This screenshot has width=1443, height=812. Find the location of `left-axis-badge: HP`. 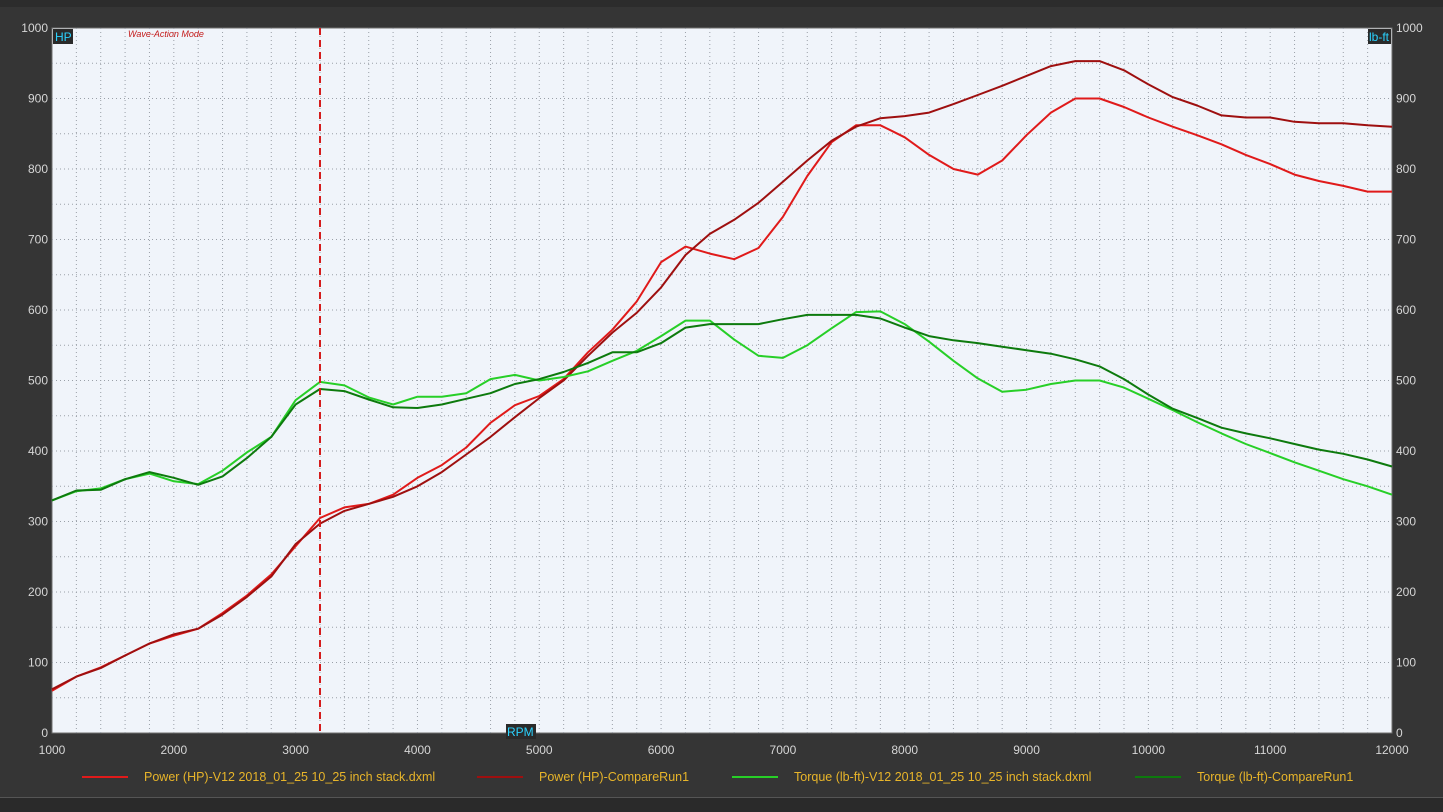

left-axis-badge: HP is located at coordinates (63, 36).